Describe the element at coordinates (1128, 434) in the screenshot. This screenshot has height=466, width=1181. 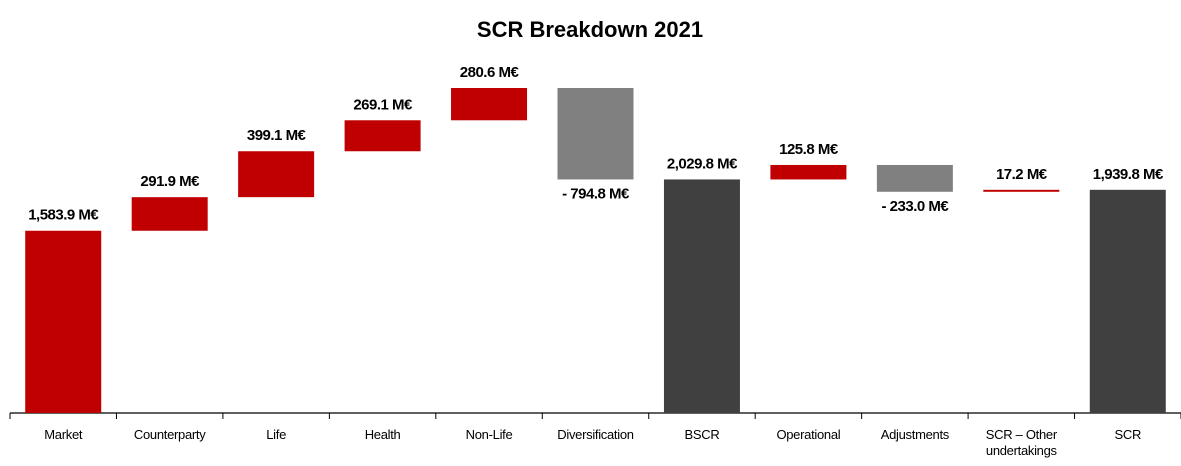
I see `x-tick-label: SCR` at that location.